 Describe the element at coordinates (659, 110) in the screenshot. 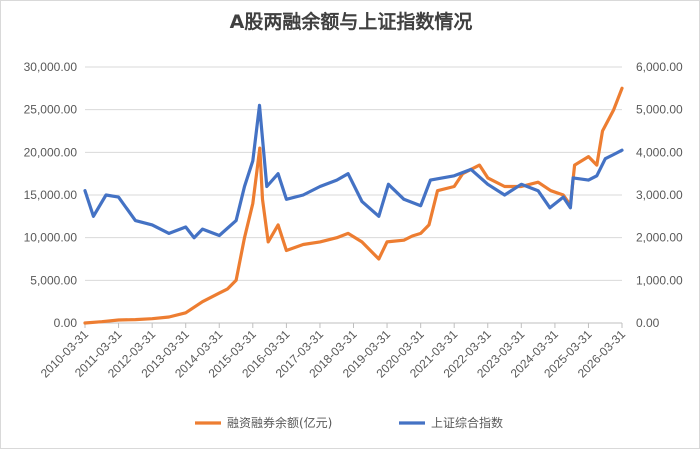

I see `y-right-tick-label: 5,000.00` at that location.